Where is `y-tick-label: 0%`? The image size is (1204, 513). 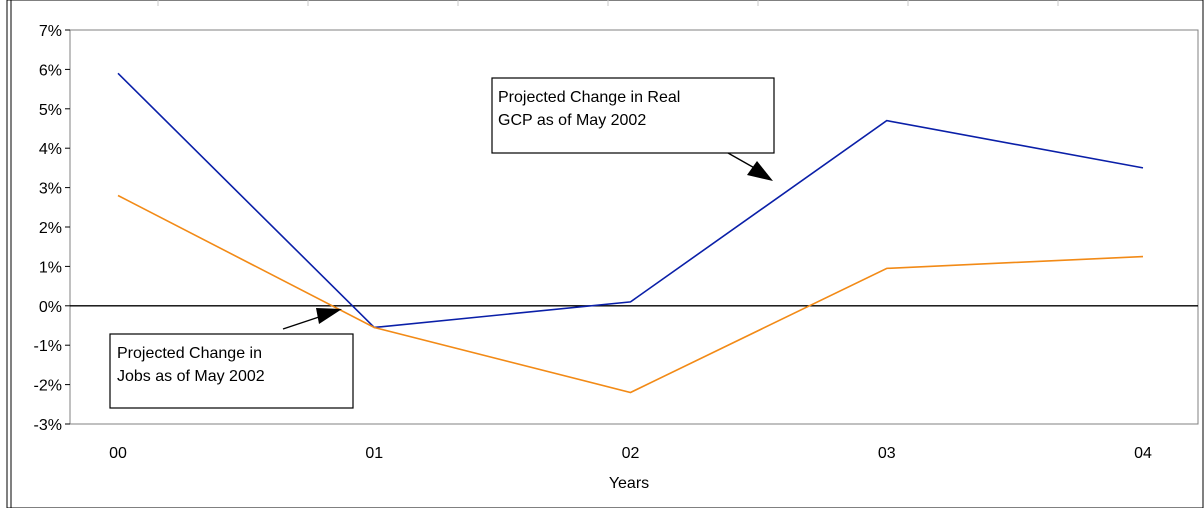
y-tick-label: 0% is located at coordinates (50, 307).